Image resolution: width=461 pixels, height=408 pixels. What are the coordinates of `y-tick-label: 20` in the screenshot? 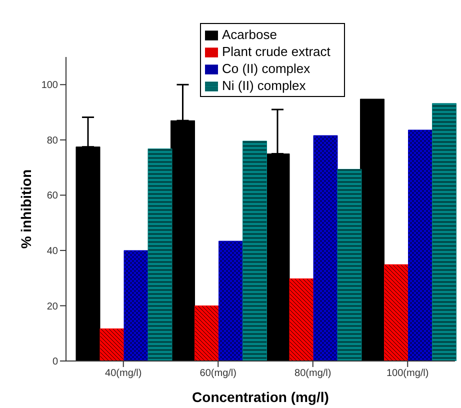 It's located at (52, 306).